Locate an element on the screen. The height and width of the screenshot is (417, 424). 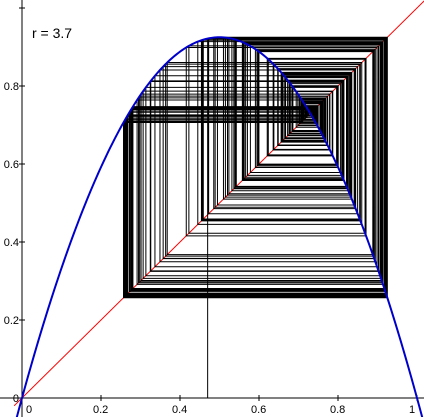
r-value-label: r = 3.7 is located at coordinates (52, 33).